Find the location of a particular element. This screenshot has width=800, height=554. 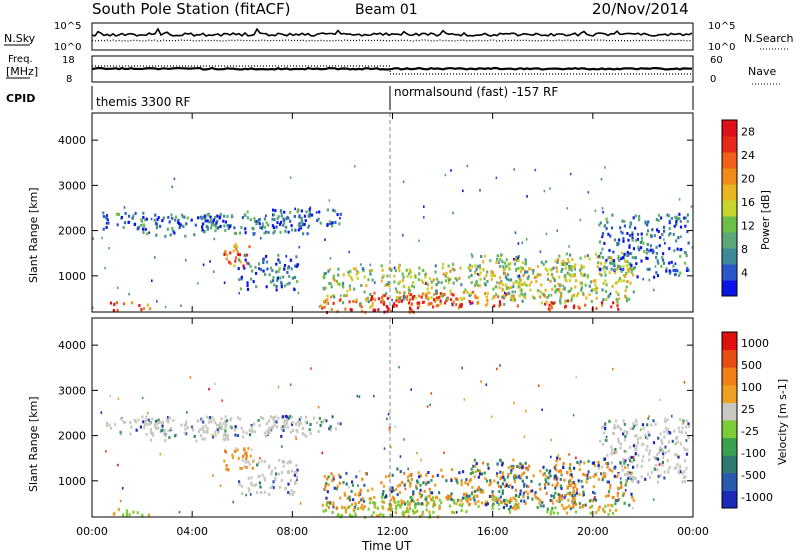

station-title: South Pole Station (fitACF) is located at coordinates (191, 9).